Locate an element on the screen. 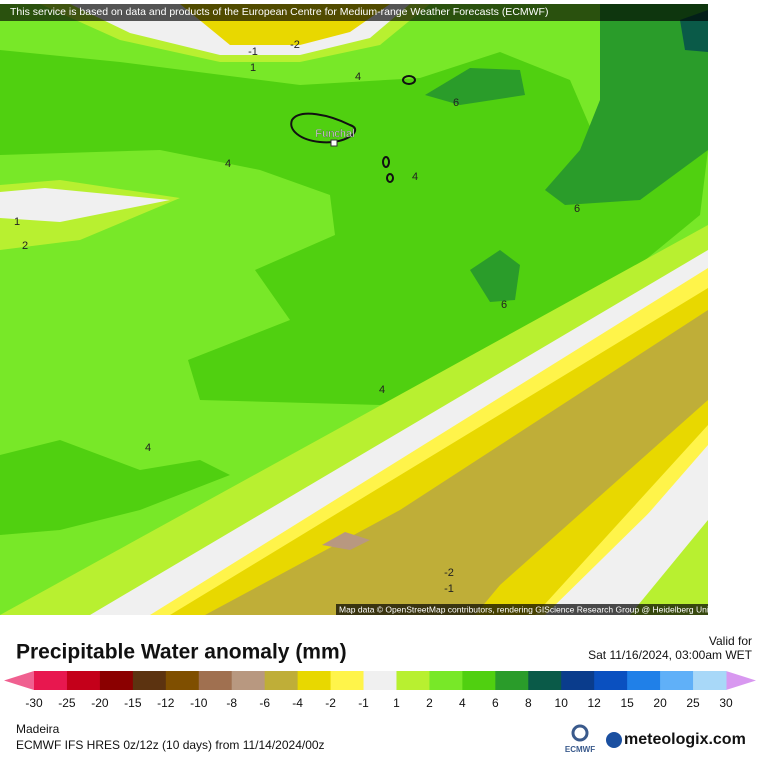 The image size is (760, 760). legend-title: Precipitable Water anomaly (mm) is located at coordinates (181, 652).